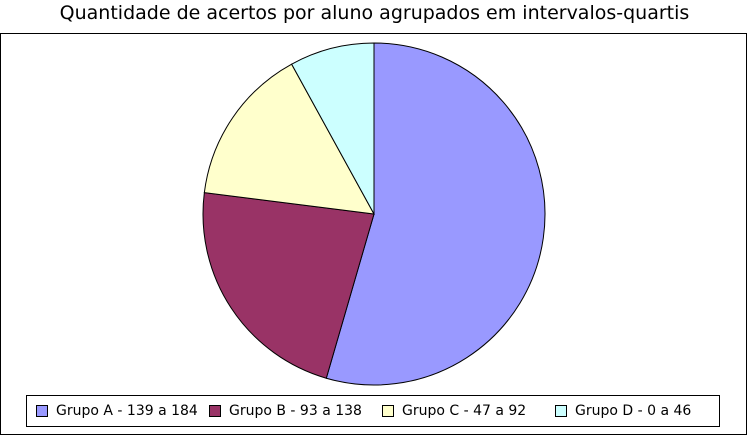  I want to click on legend-swatch-grupo-d, so click(561, 411).